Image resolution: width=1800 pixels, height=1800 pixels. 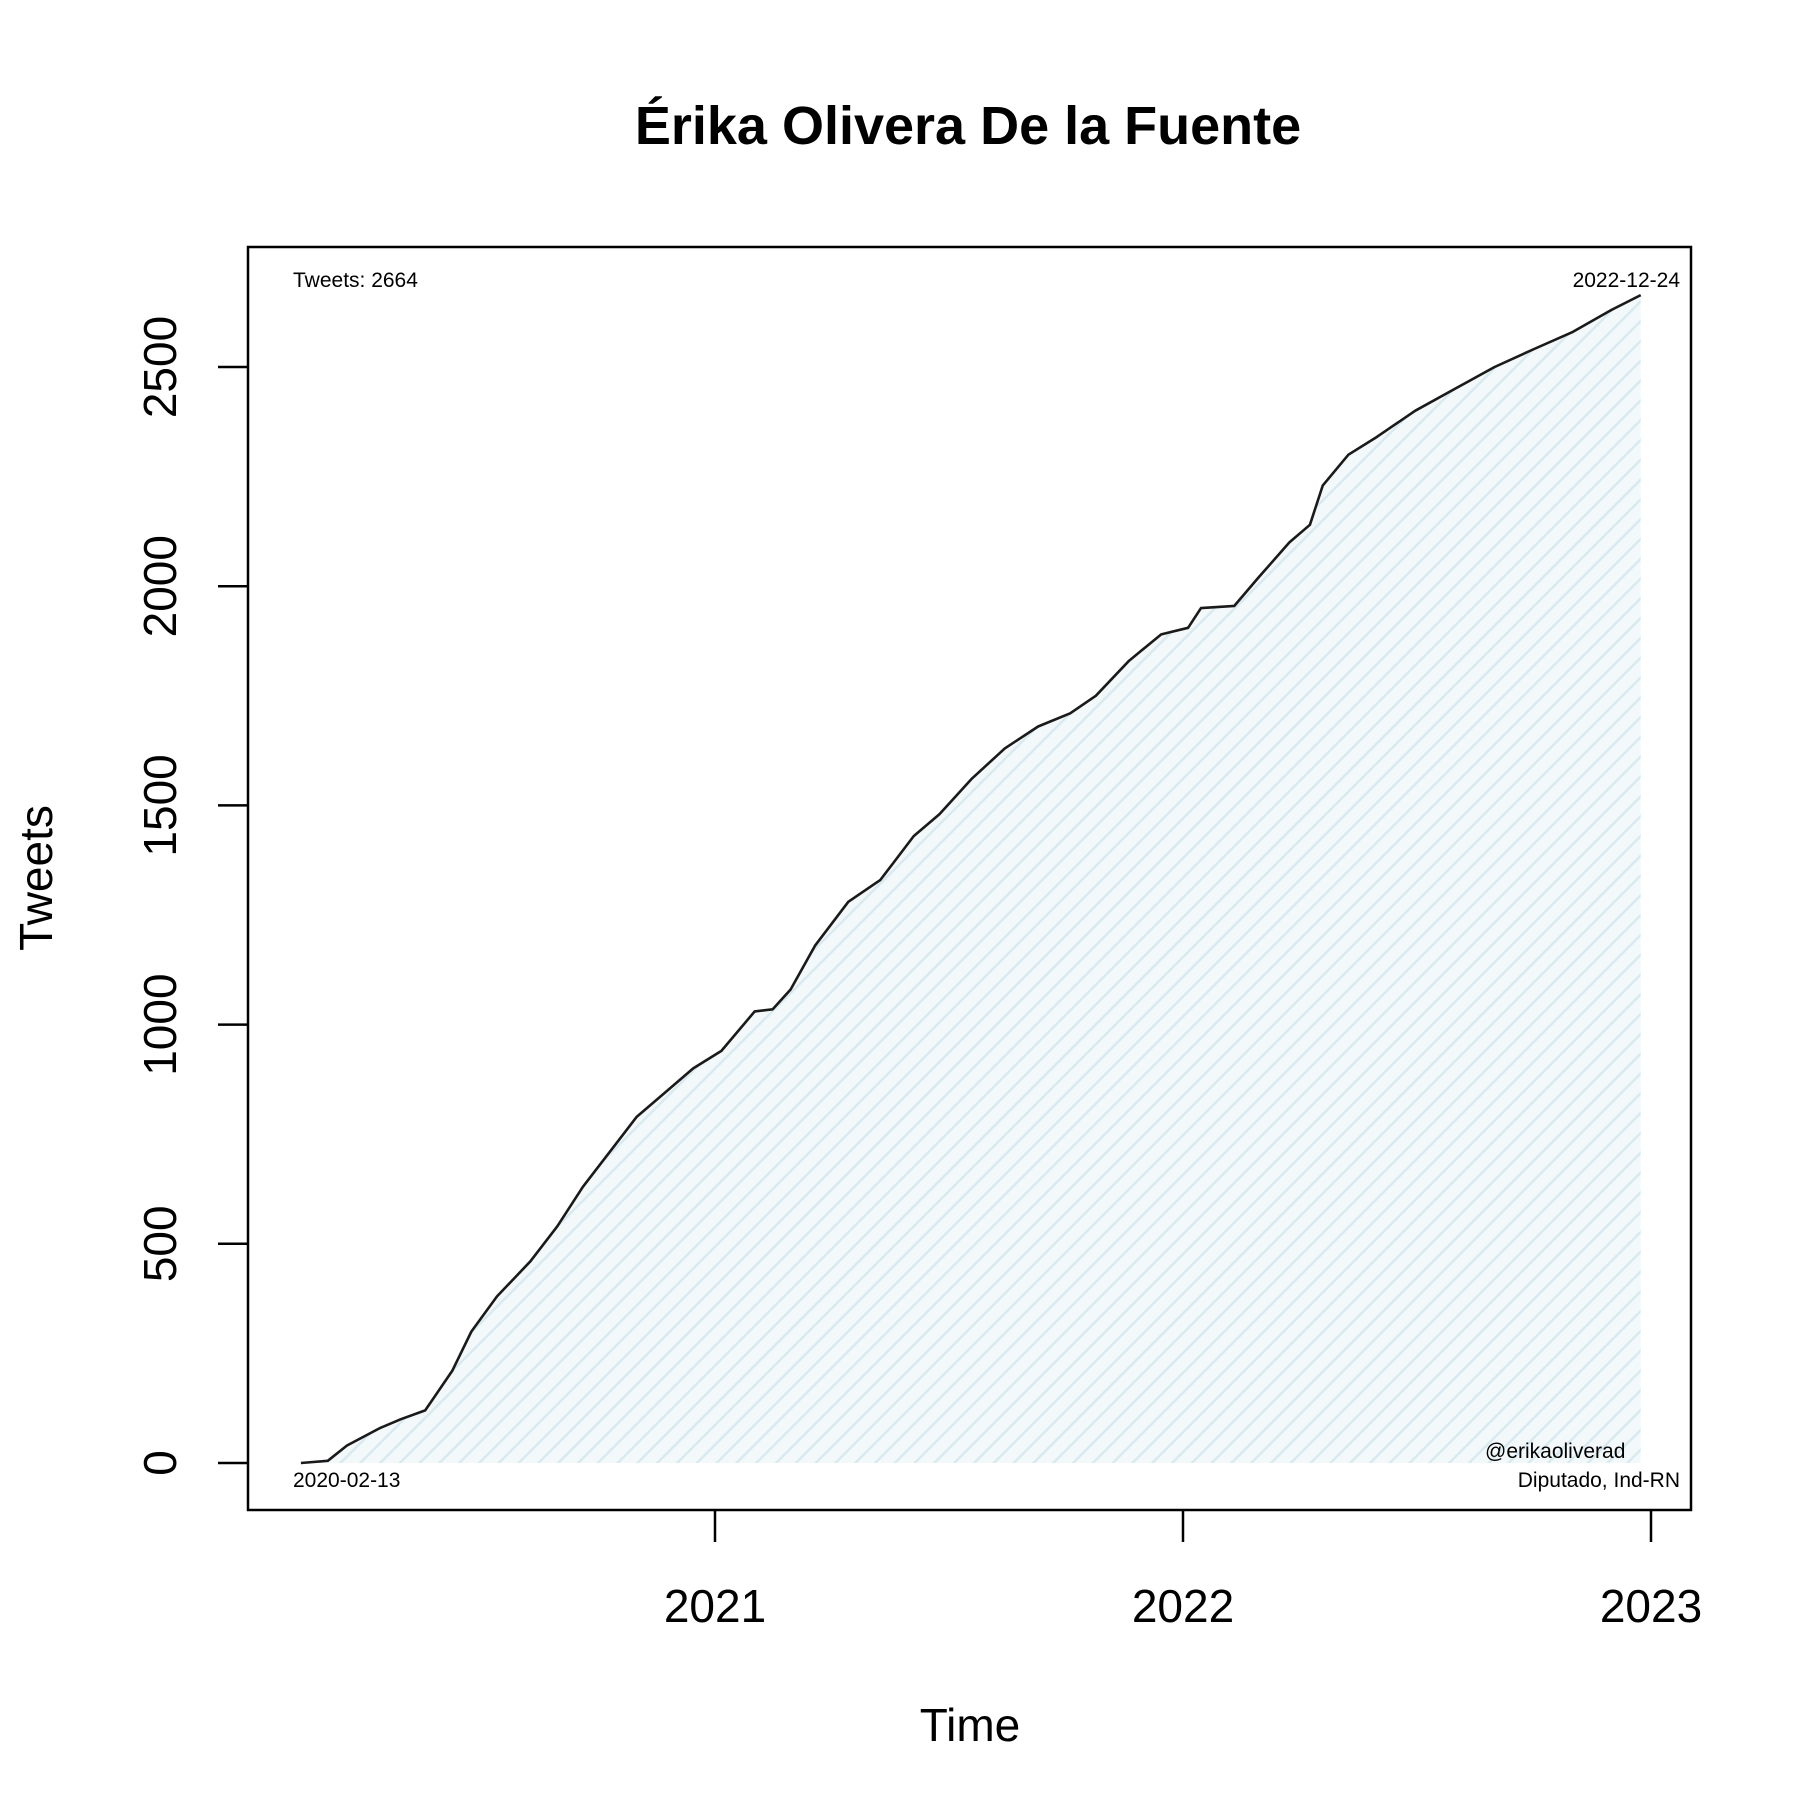 What do you see at coordinates (1651, 1606) in the screenshot?
I see `x-tick-label: 2023` at bounding box center [1651, 1606].